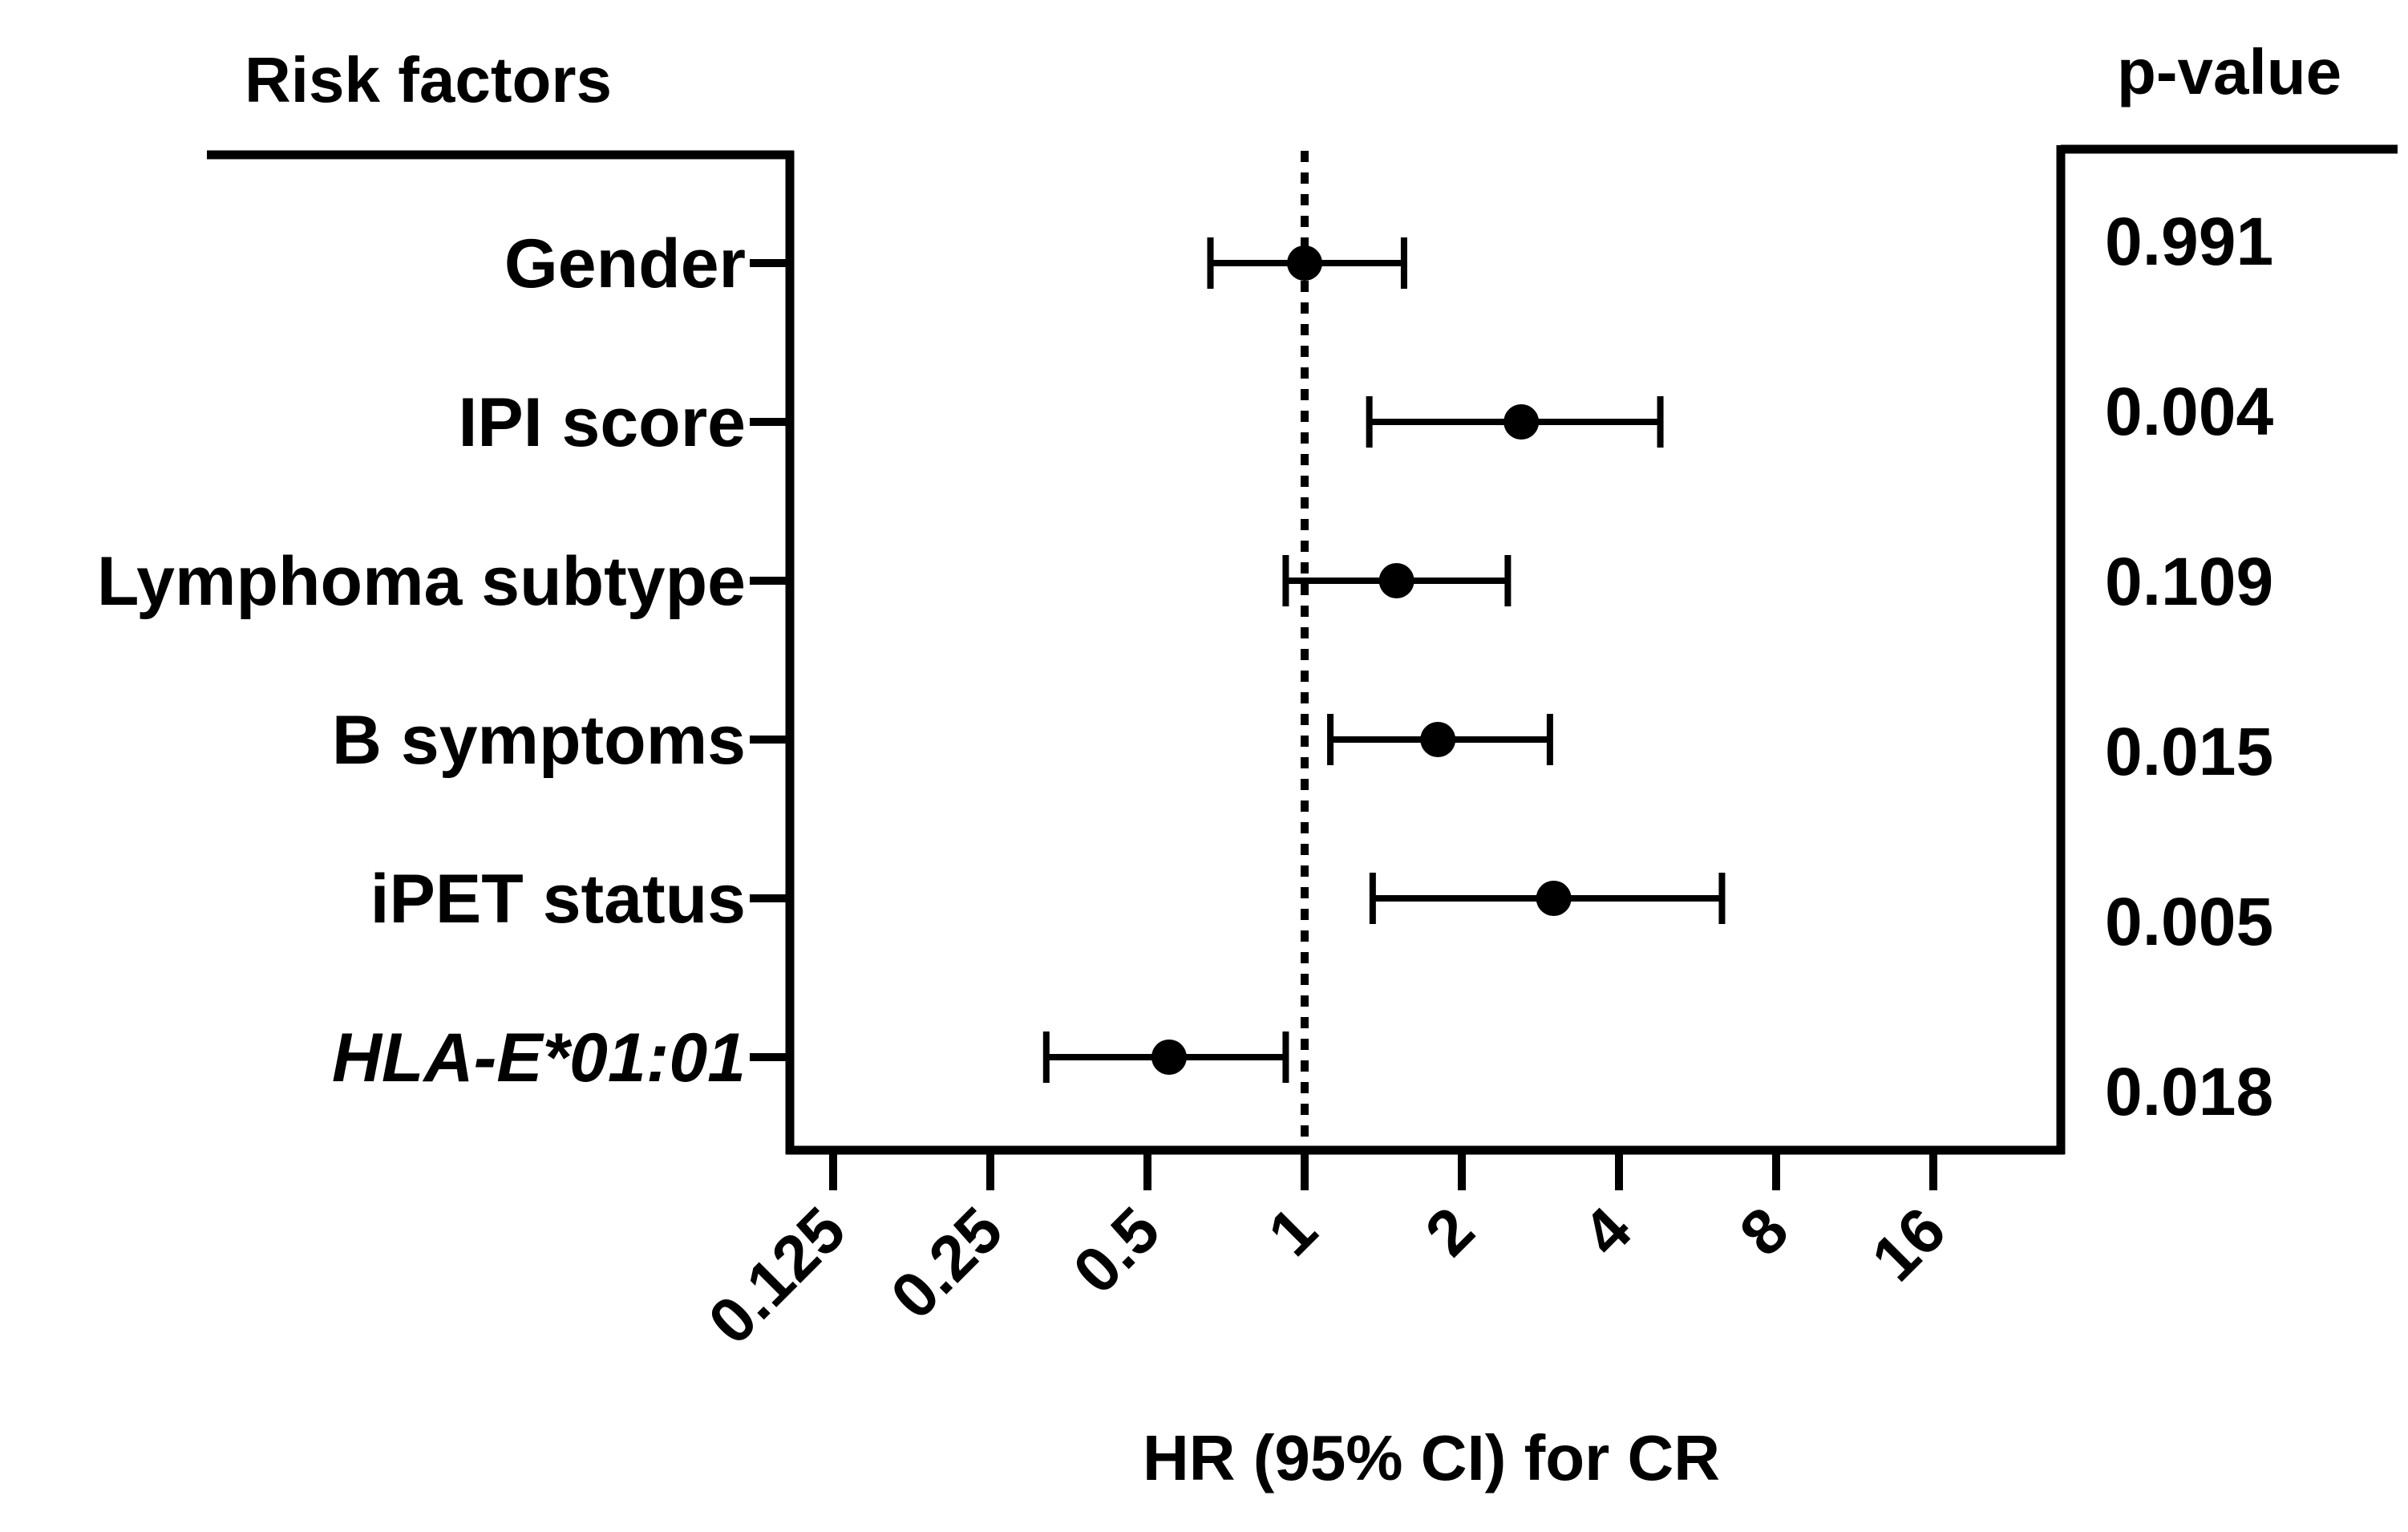  Describe the element at coordinates (602, 422) in the screenshot. I see `risk-factor-label: IPI score` at that location.